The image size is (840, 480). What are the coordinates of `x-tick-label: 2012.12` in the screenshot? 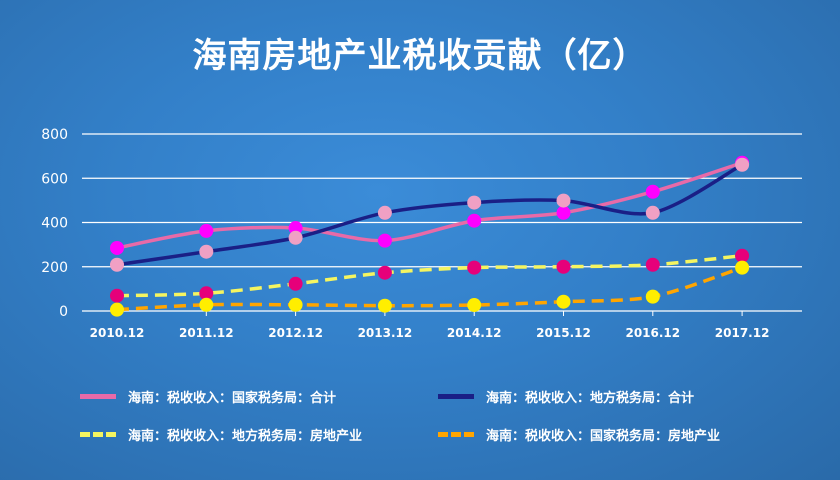 It's located at (295, 333).